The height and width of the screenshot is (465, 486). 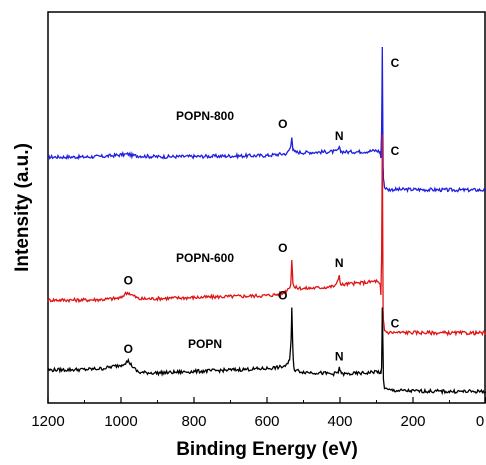 What do you see at coordinates (339, 421) in the screenshot?
I see `x-tick-label: 400` at bounding box center [339, 421].